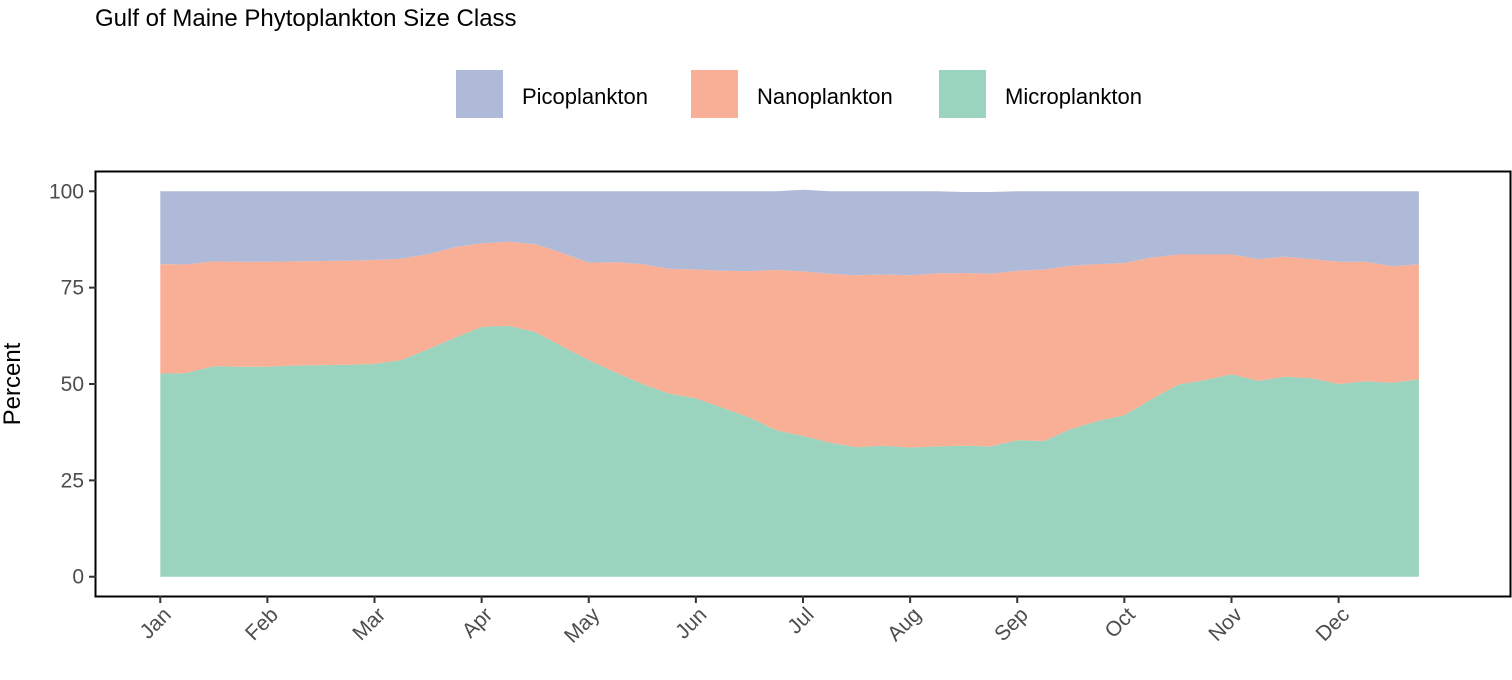  What do you see at coordinates (156, 623) in the screenshot?
I see `x-tick-label: Jan` at bounding box center [156, 623].